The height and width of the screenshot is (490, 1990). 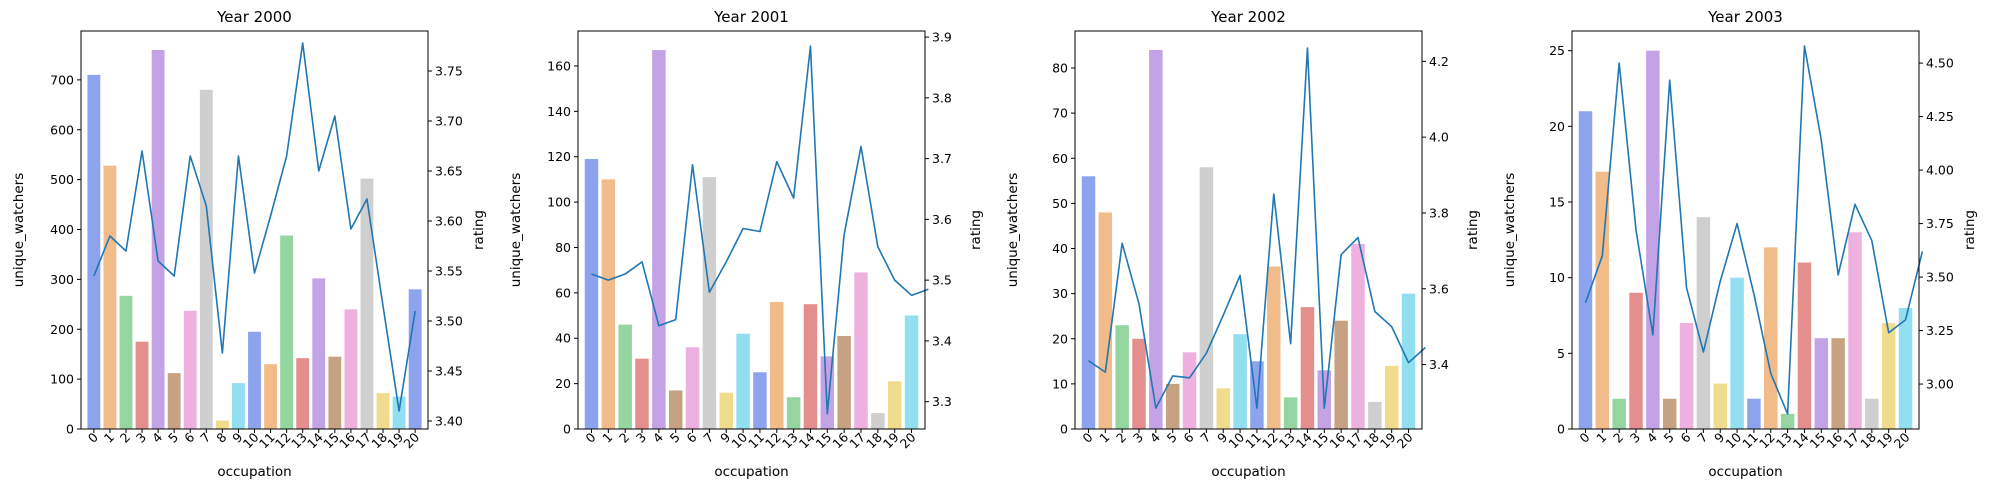 I want to click on y-tick-label: 120, so click(x=559, y=156).